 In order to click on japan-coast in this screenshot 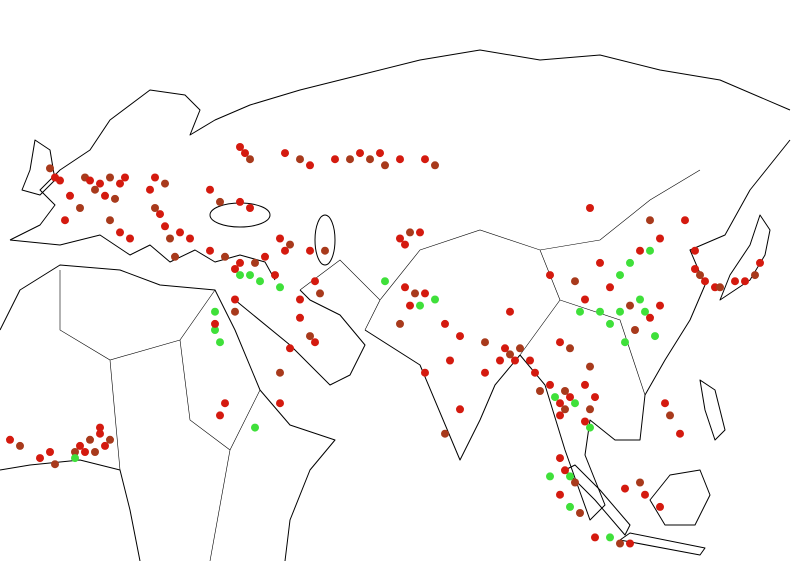, I will do `click(745, 257)`.